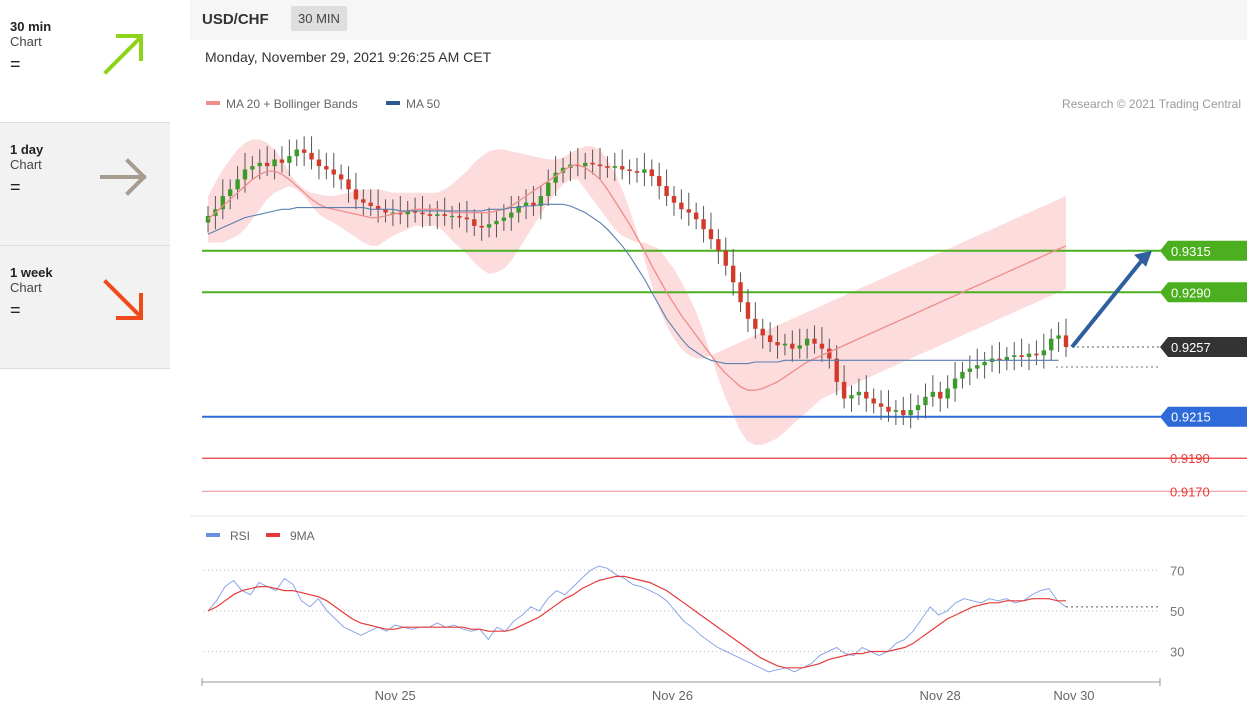 The height and width of the screenshot is (709, 1247). What do you see at coordinates (393, 103) in the screenshot?
I see `legend-ma50-swatch` at bounding box center [393, 103].